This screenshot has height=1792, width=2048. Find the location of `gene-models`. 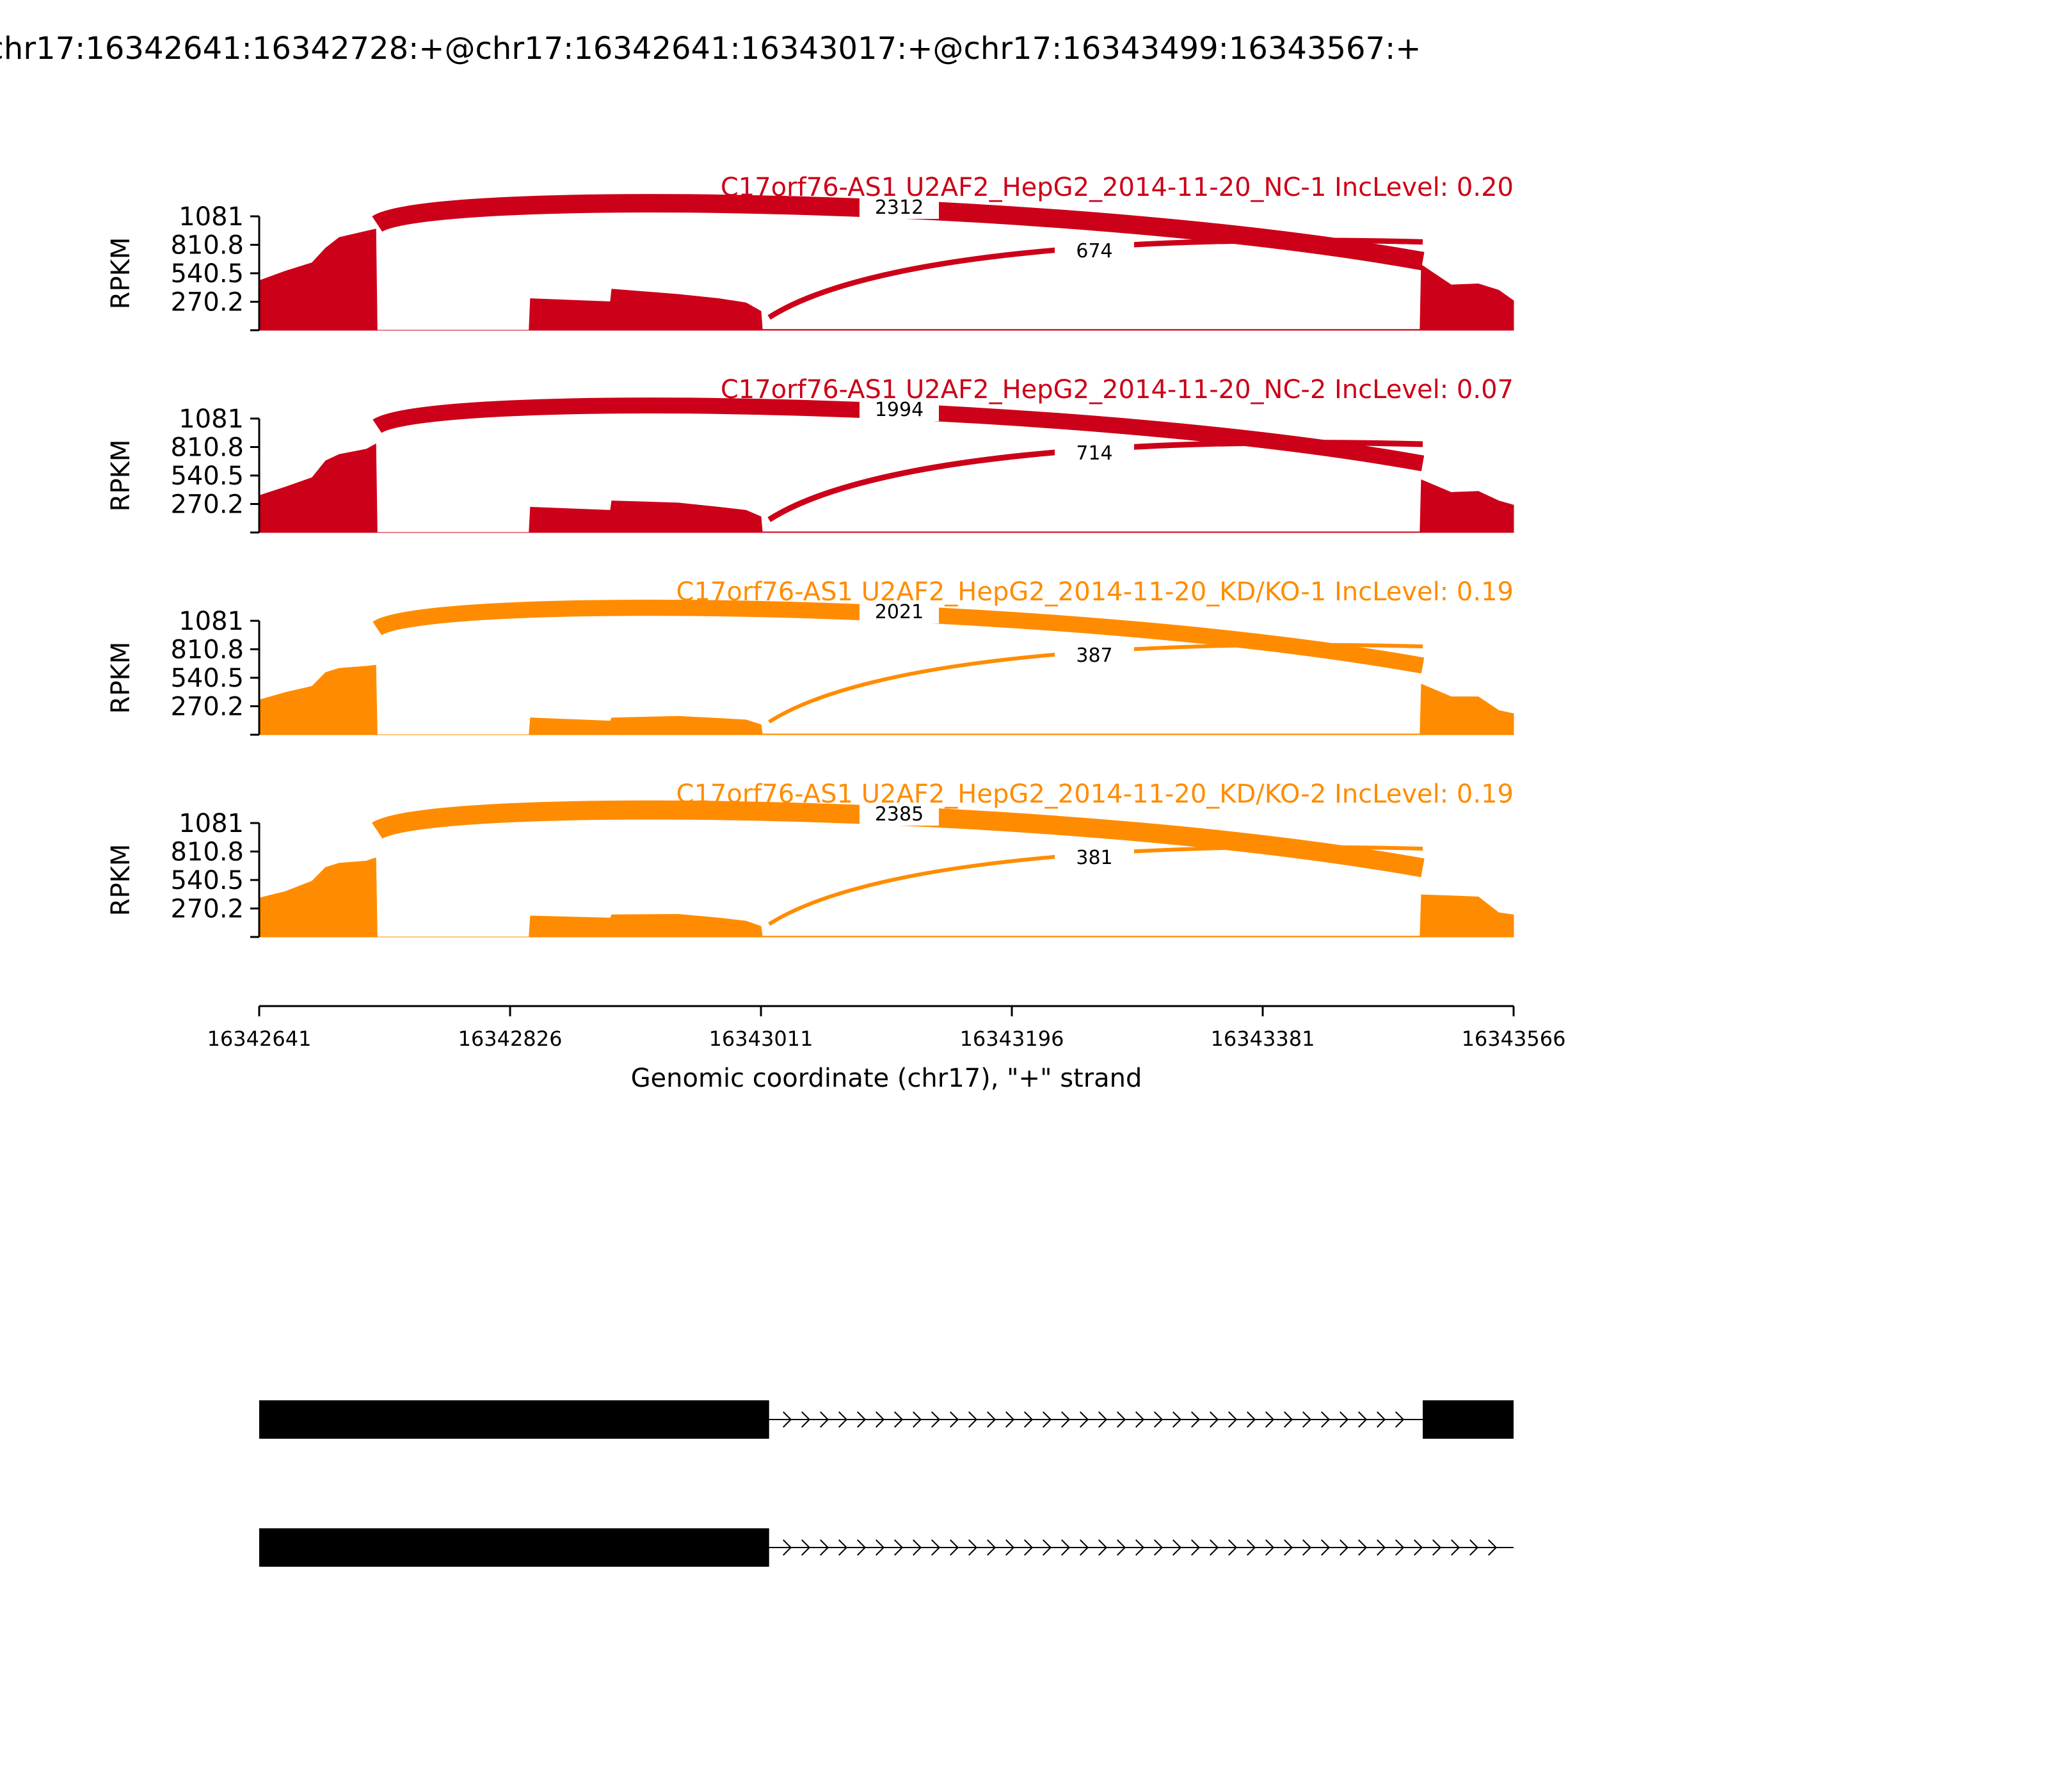

gene-models is located at coordinates (886, 1483).